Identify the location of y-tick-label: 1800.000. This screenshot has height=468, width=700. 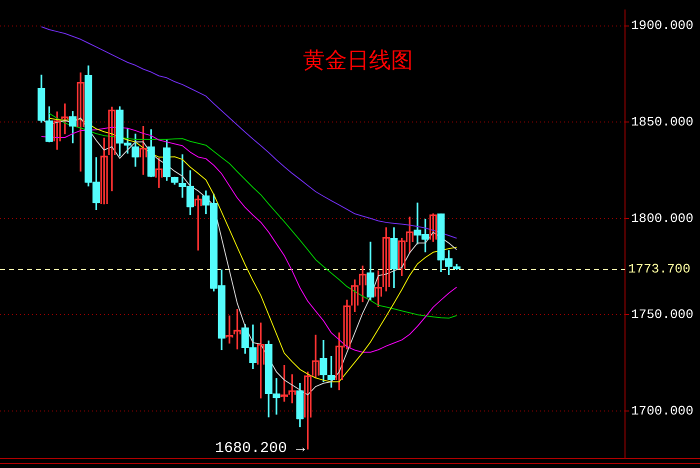
(662, 218).